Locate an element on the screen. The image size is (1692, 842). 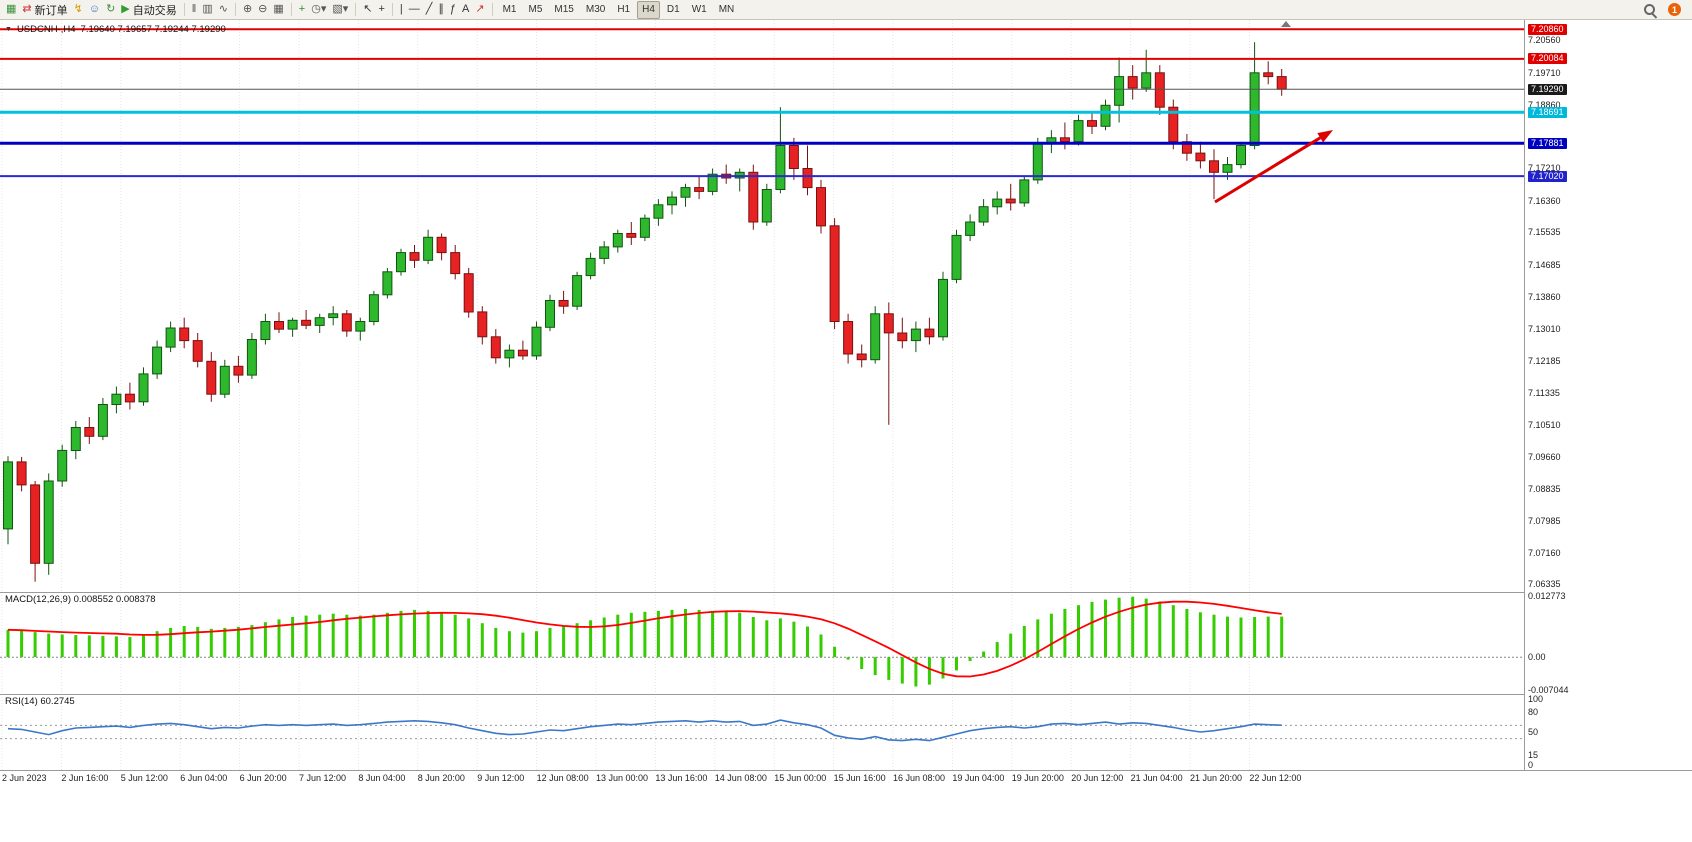
price-axis-label: 15 is located at coordinates (1533, 754).